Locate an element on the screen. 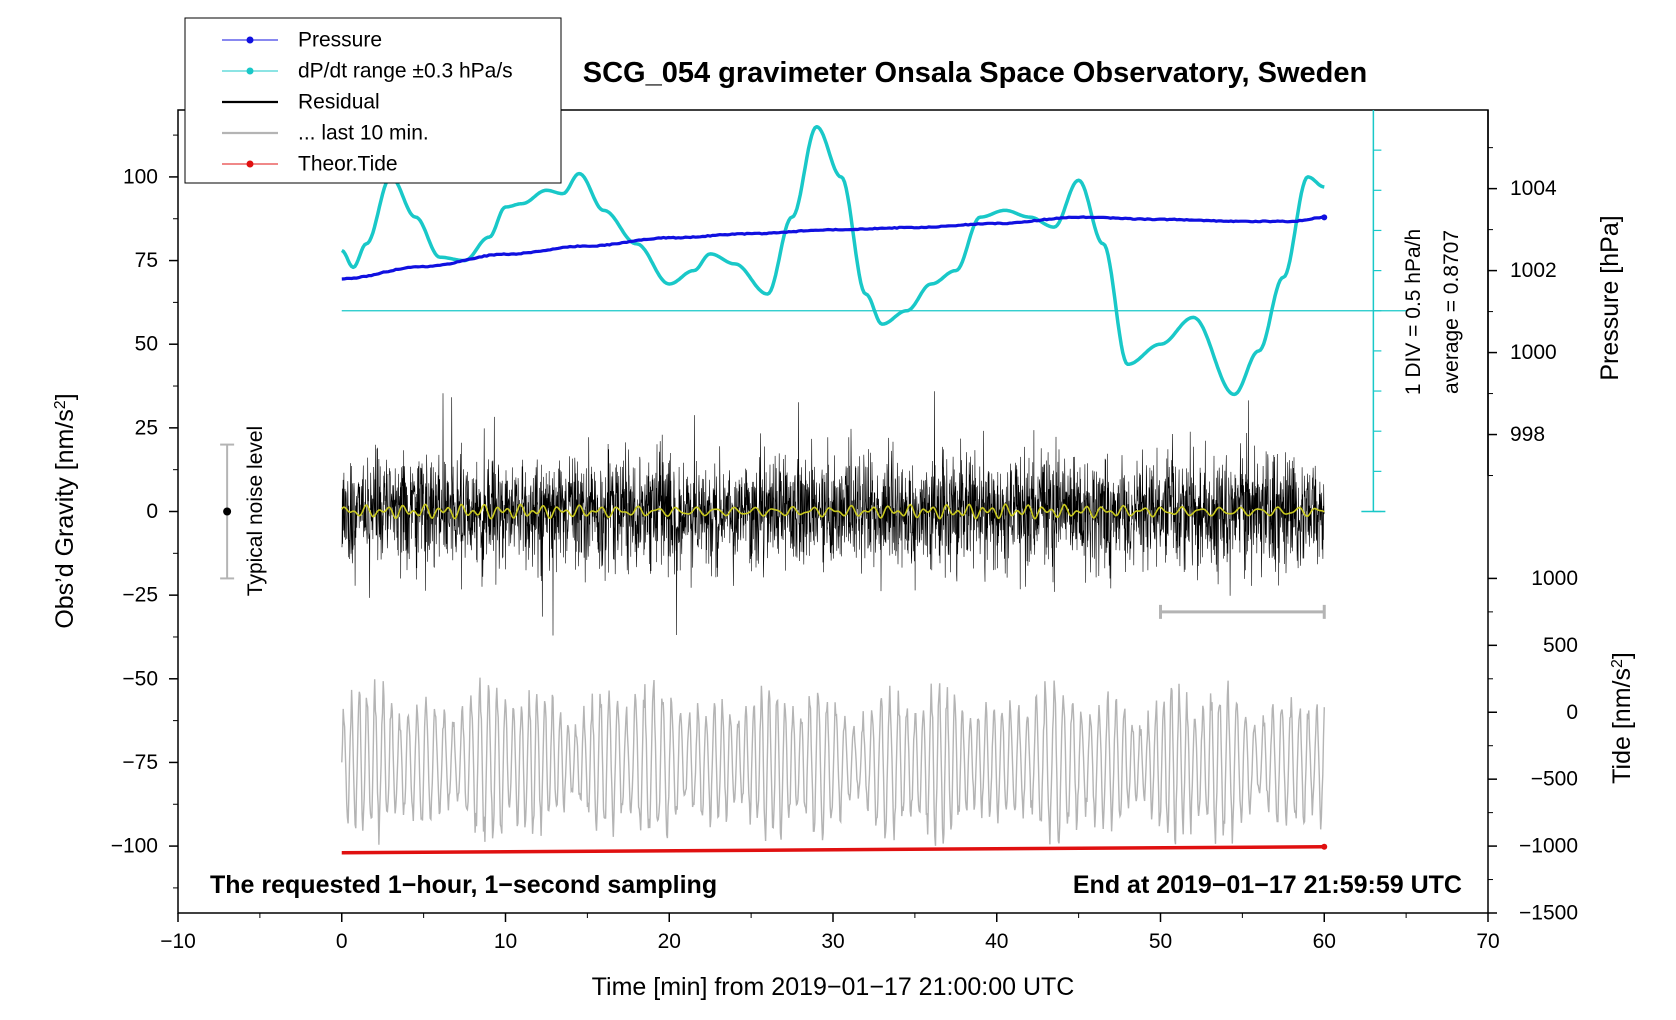 The height and width of the screenshot is (1020, 1676). note-right: End at 2019−01−17 21:59:59 UTC is located at coordinates (1267, 885).